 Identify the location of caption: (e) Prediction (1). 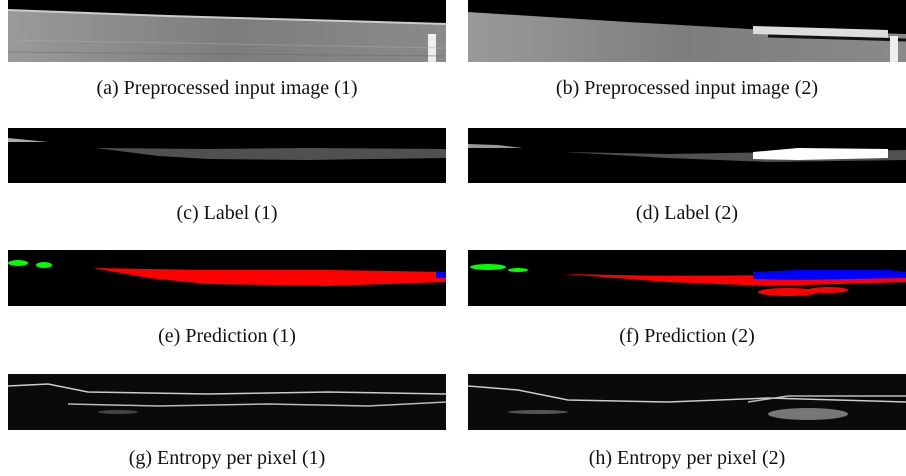
(227, 336).